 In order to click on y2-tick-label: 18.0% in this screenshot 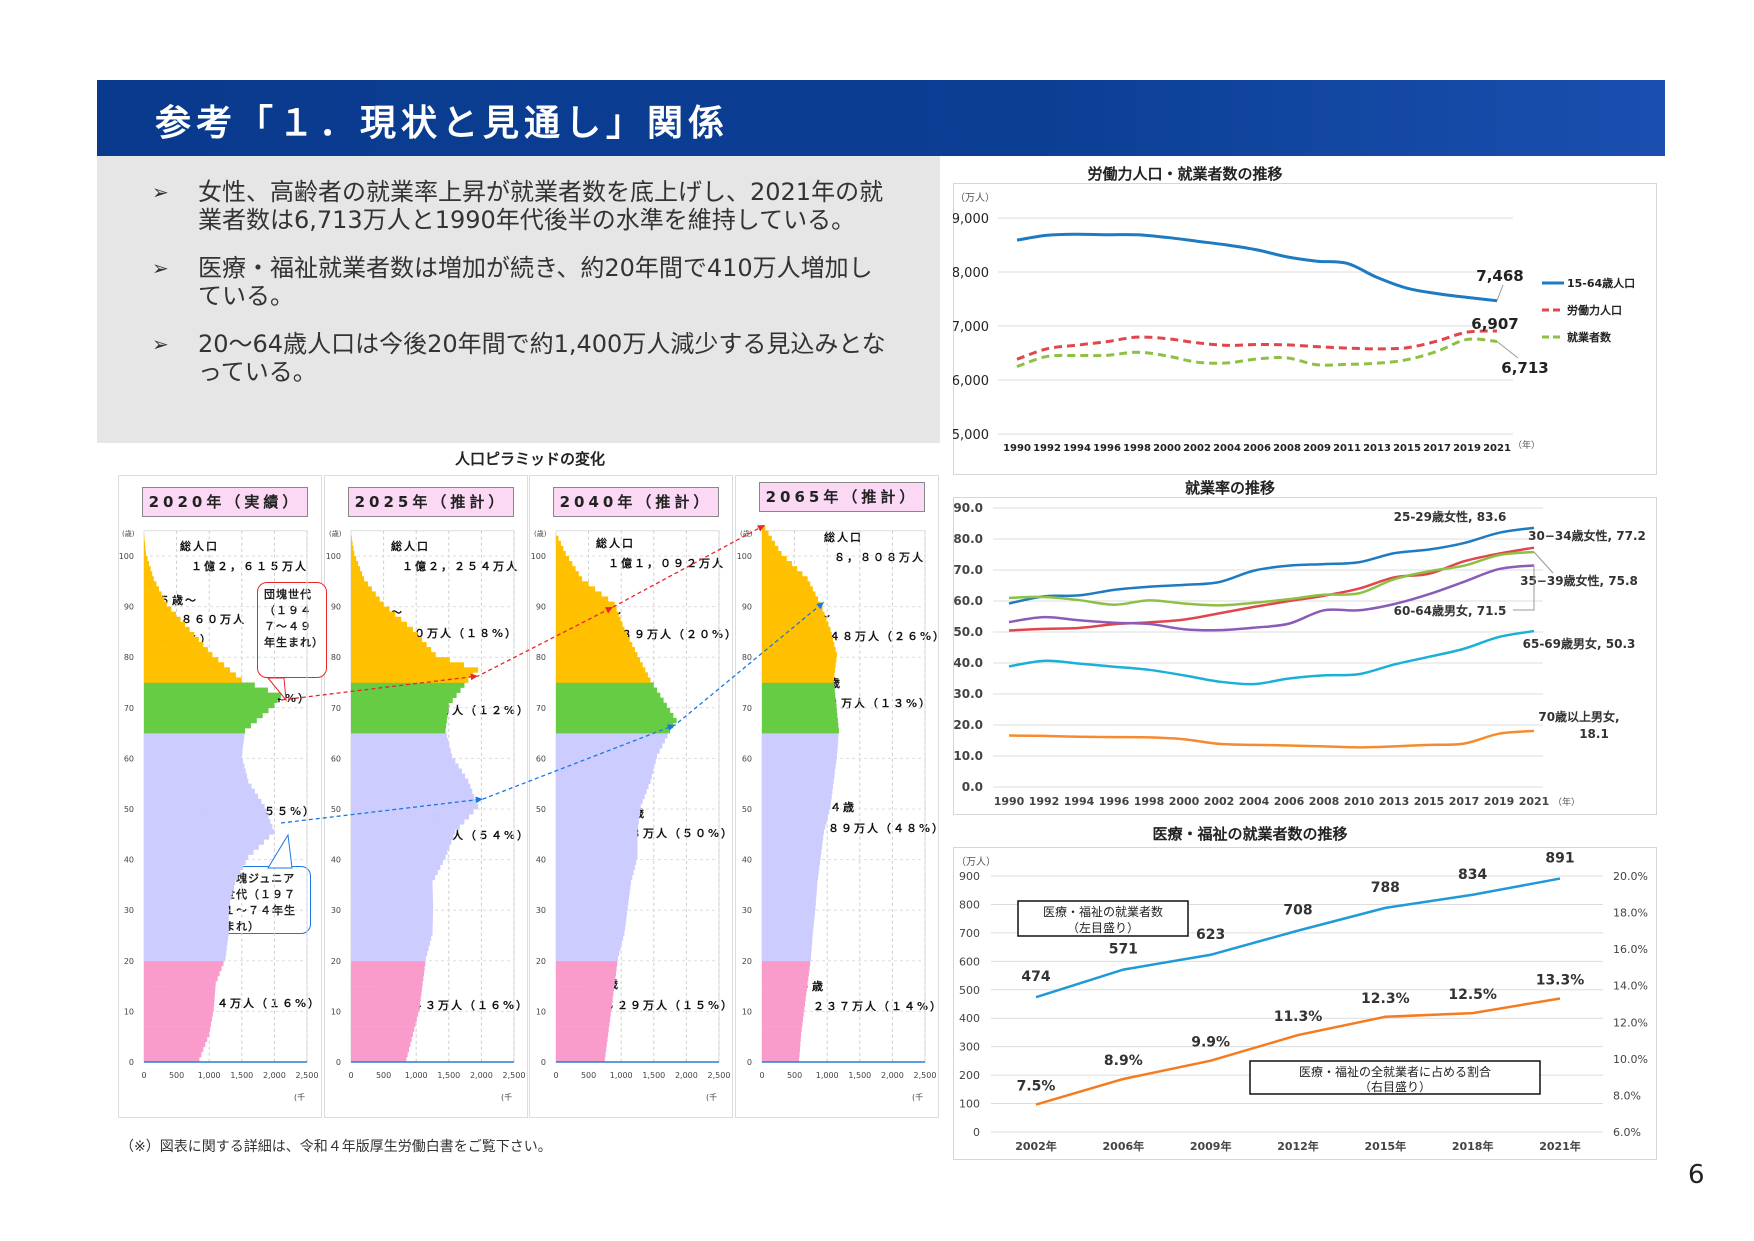, I will do `click(1630, 913)`.